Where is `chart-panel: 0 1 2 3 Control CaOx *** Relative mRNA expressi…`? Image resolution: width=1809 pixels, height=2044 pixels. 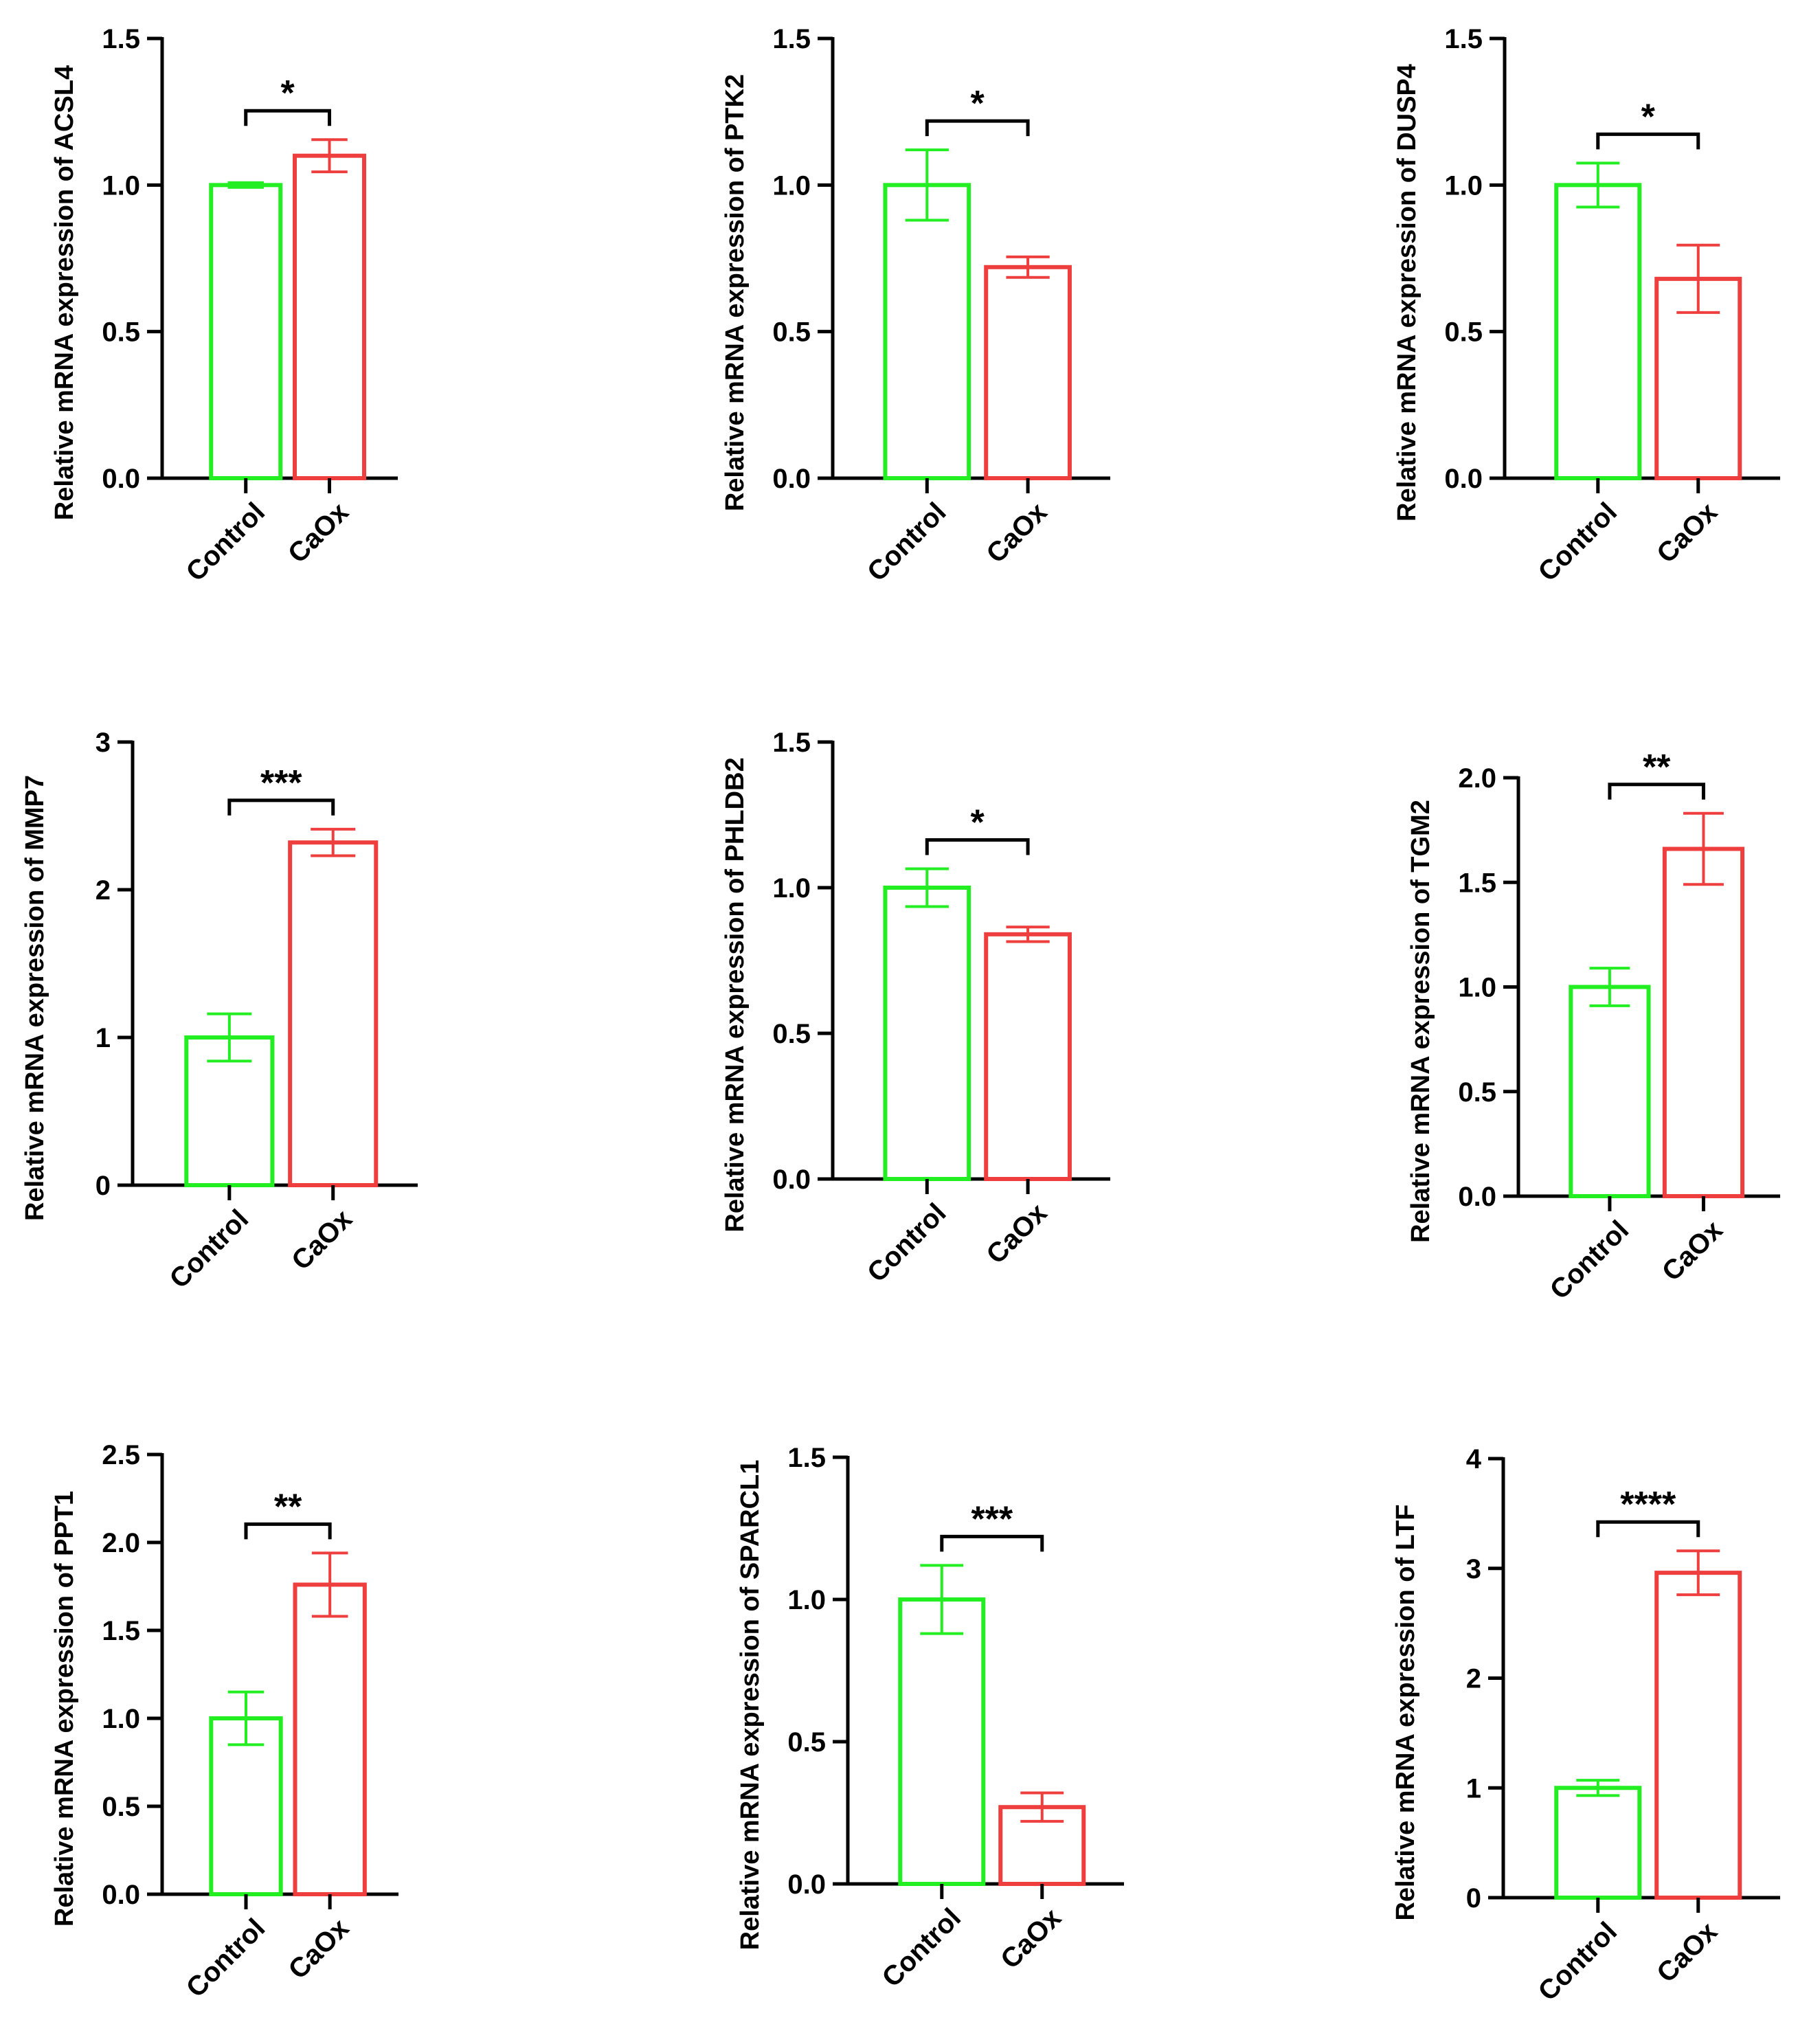
chart-panel: 0 1 2 3 Control CaOx *** Relative mRNA expressi… is located at coordinates (219, 1011).